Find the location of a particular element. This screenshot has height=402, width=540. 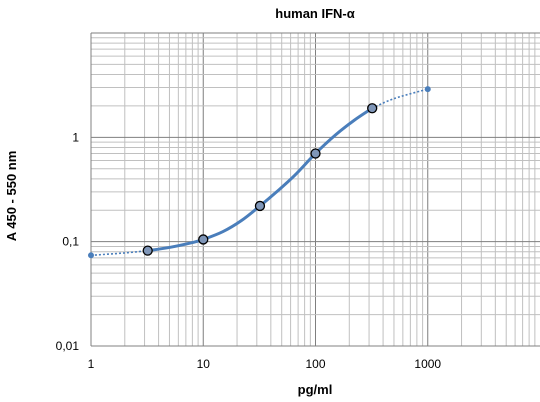

x-tick-label: 100 is located at coordinates (315, 364).